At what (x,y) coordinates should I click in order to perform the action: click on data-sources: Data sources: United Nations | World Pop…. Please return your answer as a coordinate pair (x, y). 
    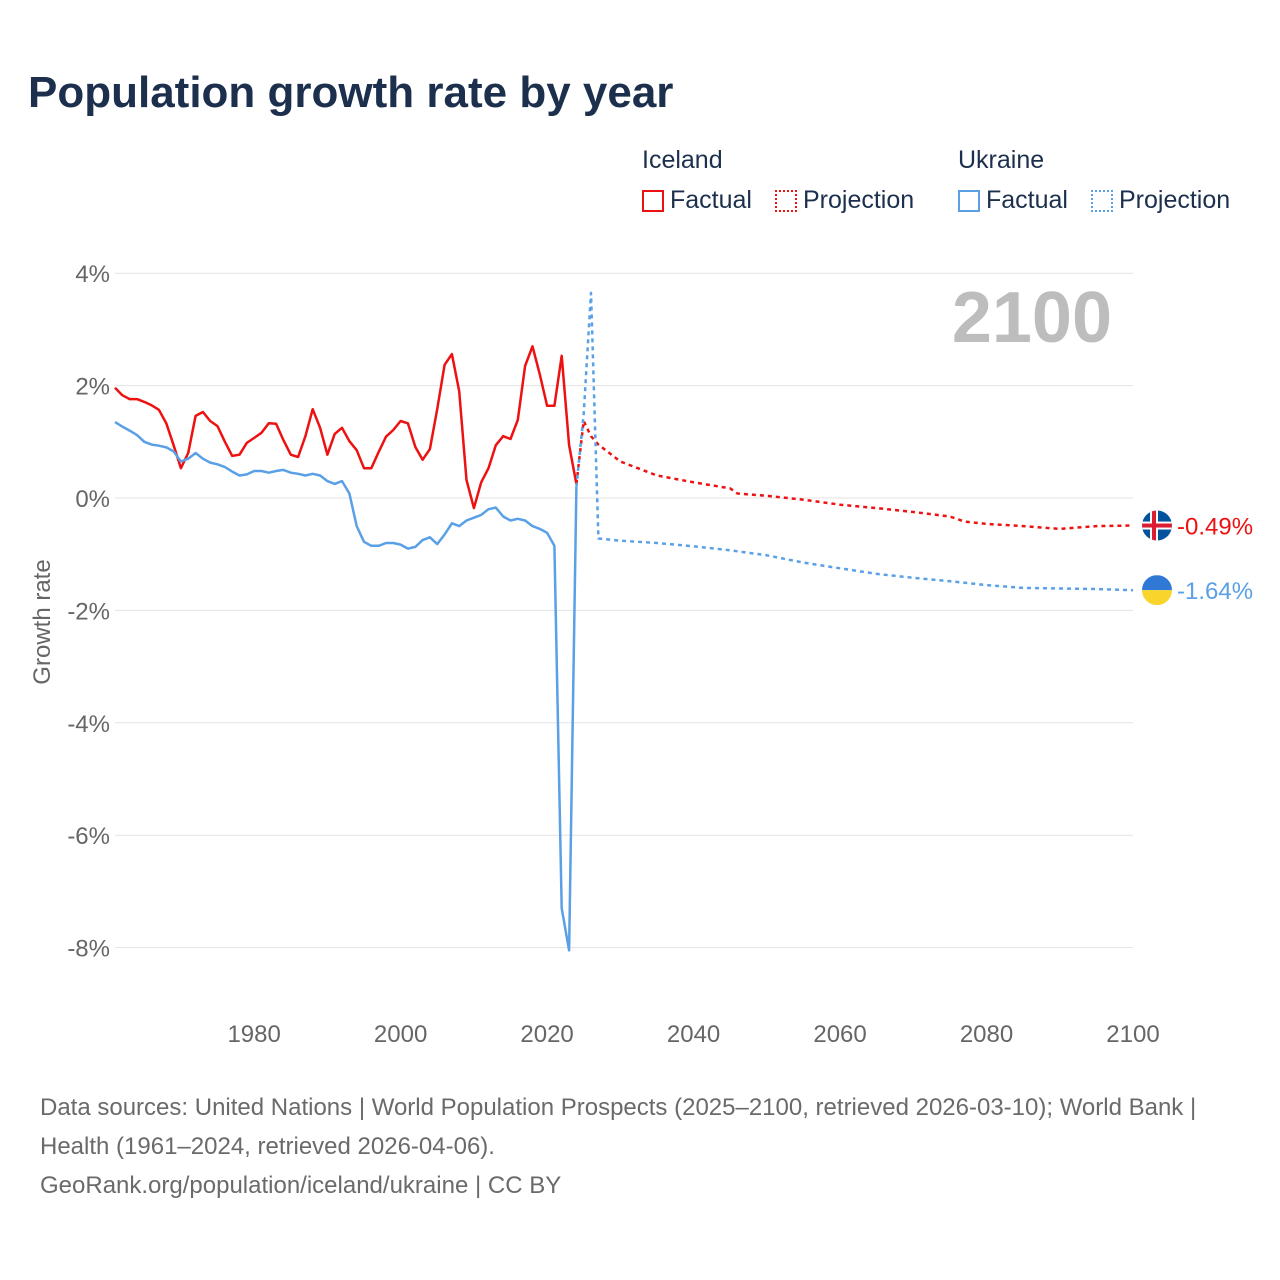
    Looking at the image, I should click on (618, 1127).